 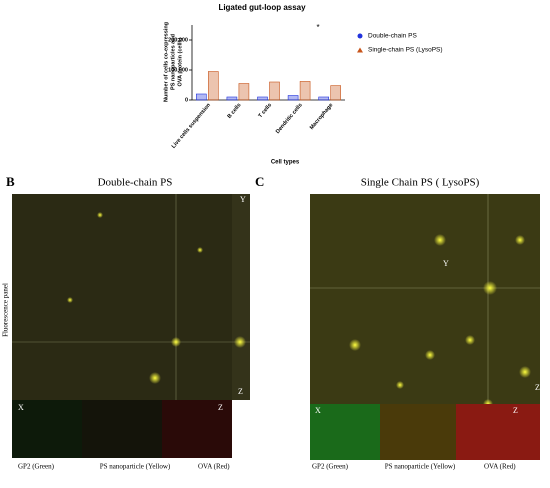 I want to click on x-axis-label: Cell types, so click(x=285, y=163).